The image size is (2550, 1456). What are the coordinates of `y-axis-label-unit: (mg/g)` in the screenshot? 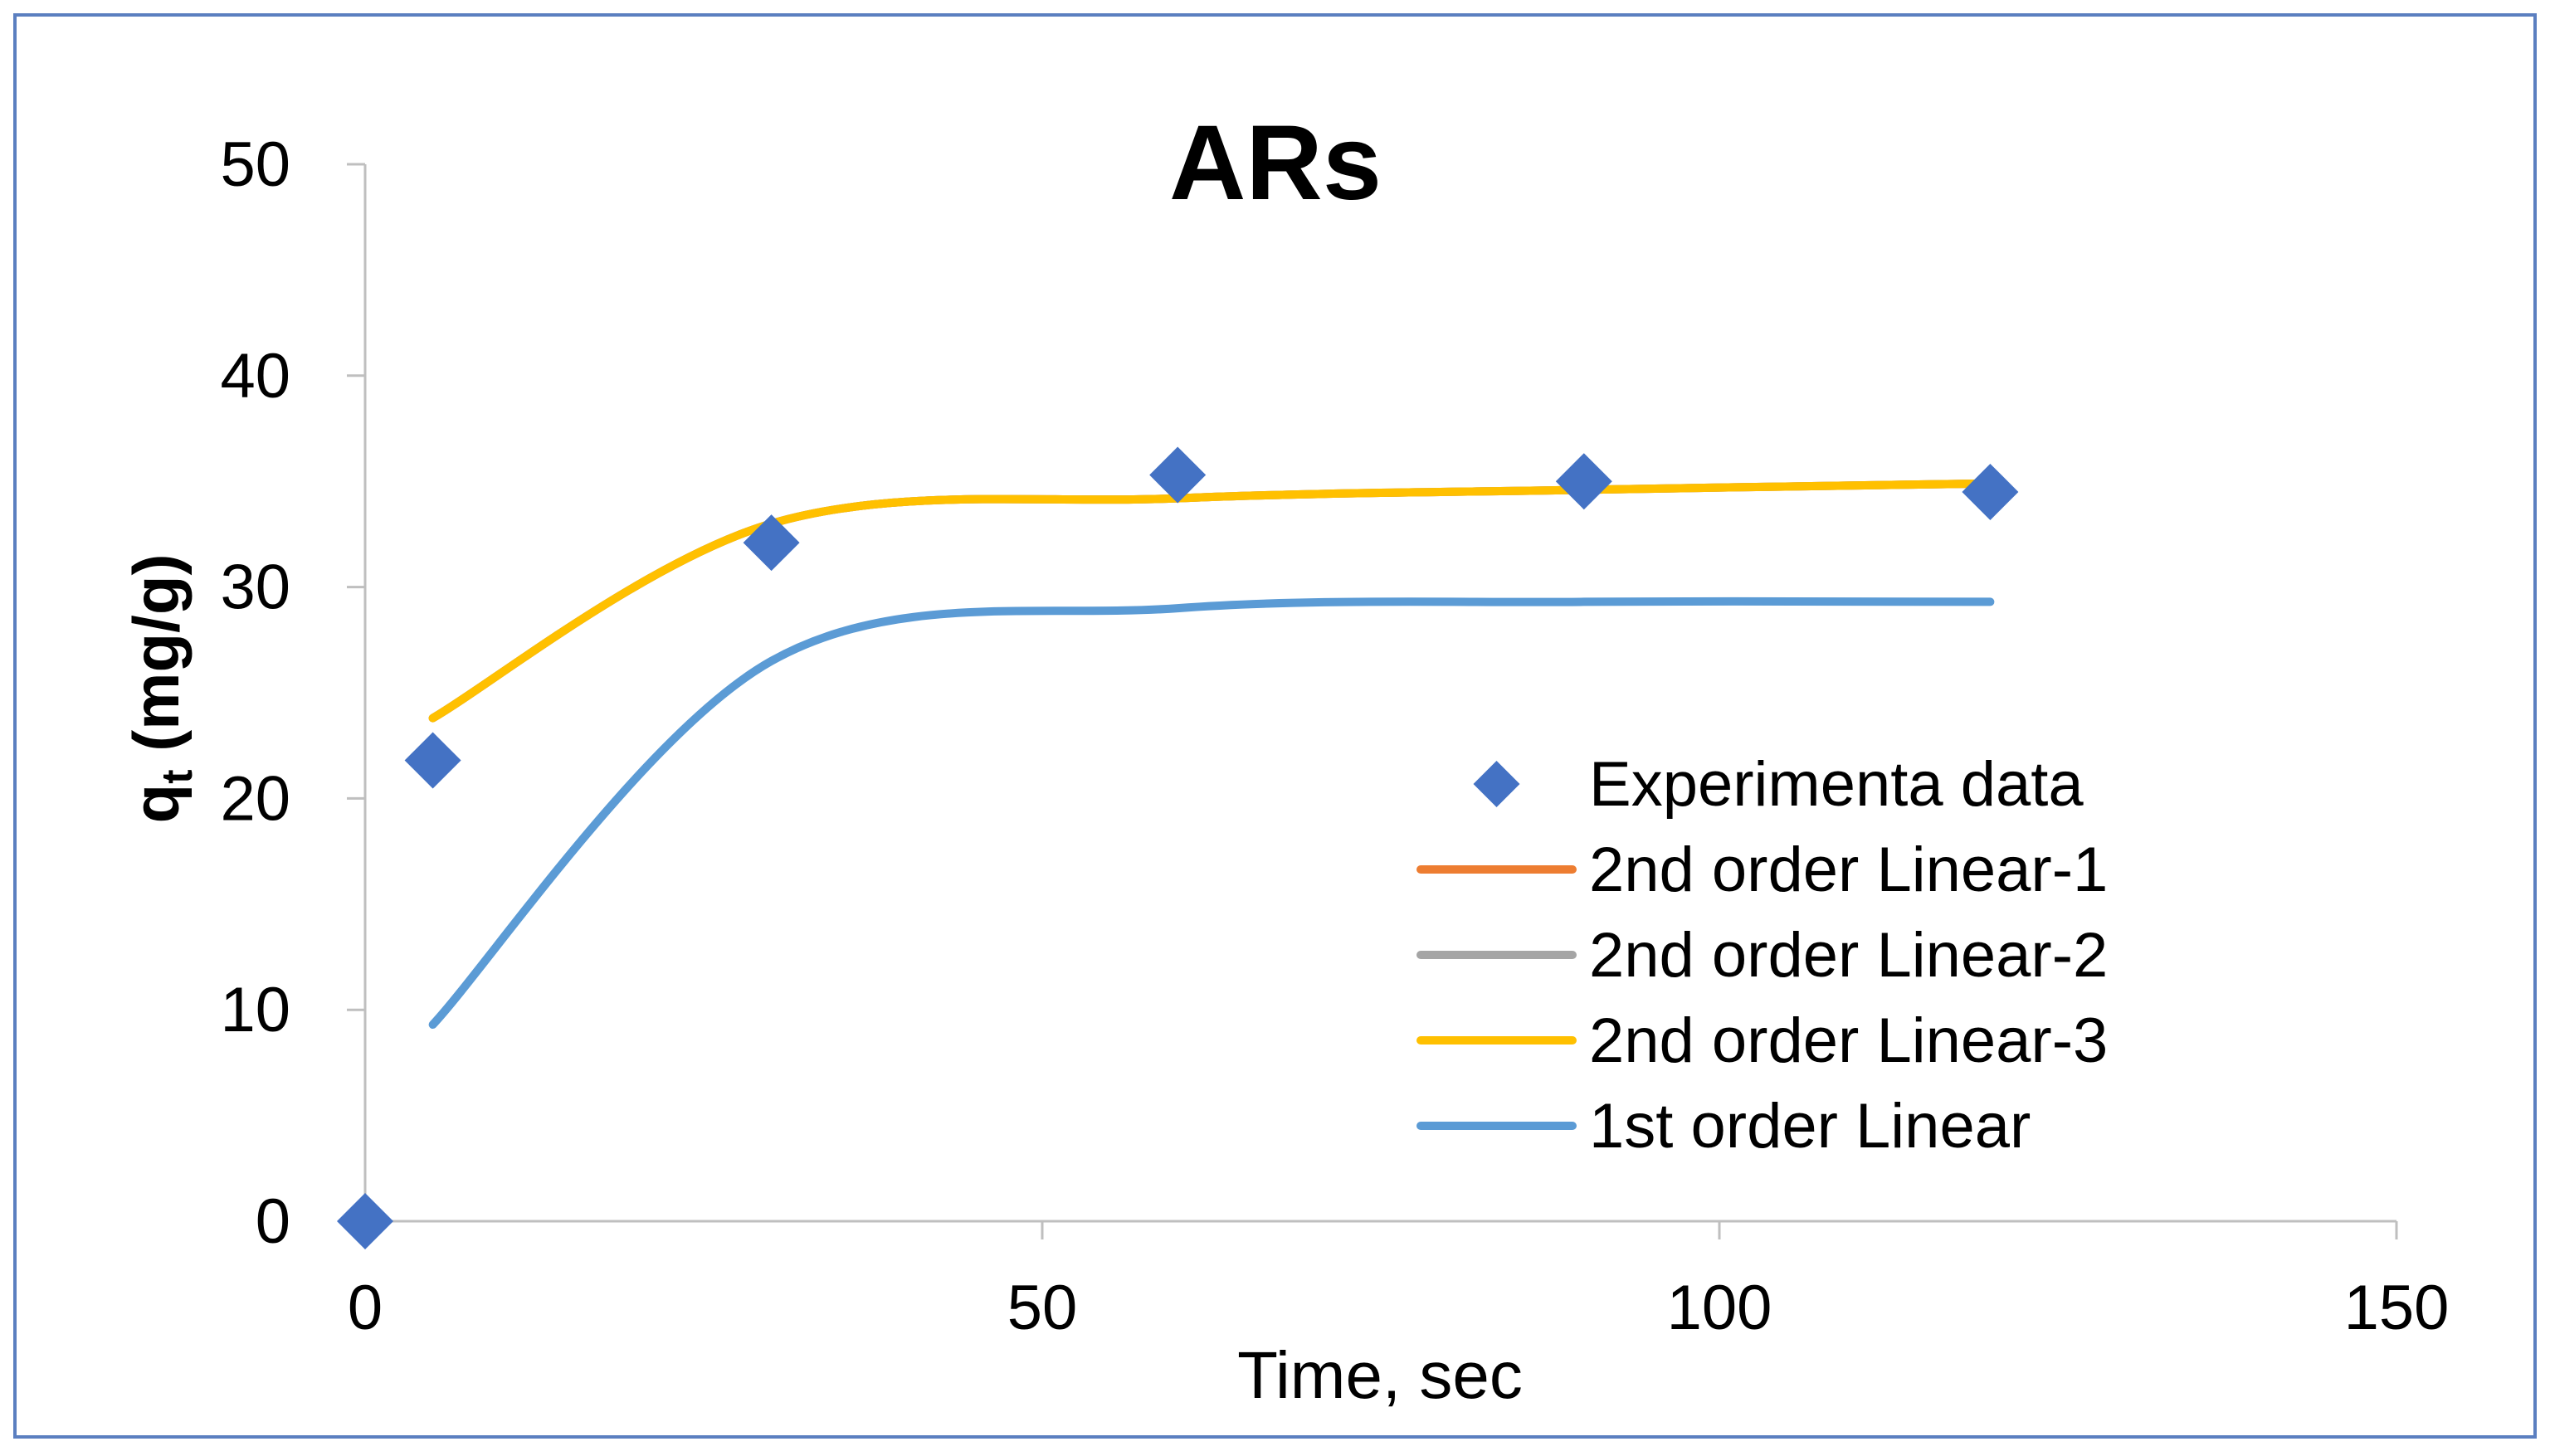 It's located at (156, 662).